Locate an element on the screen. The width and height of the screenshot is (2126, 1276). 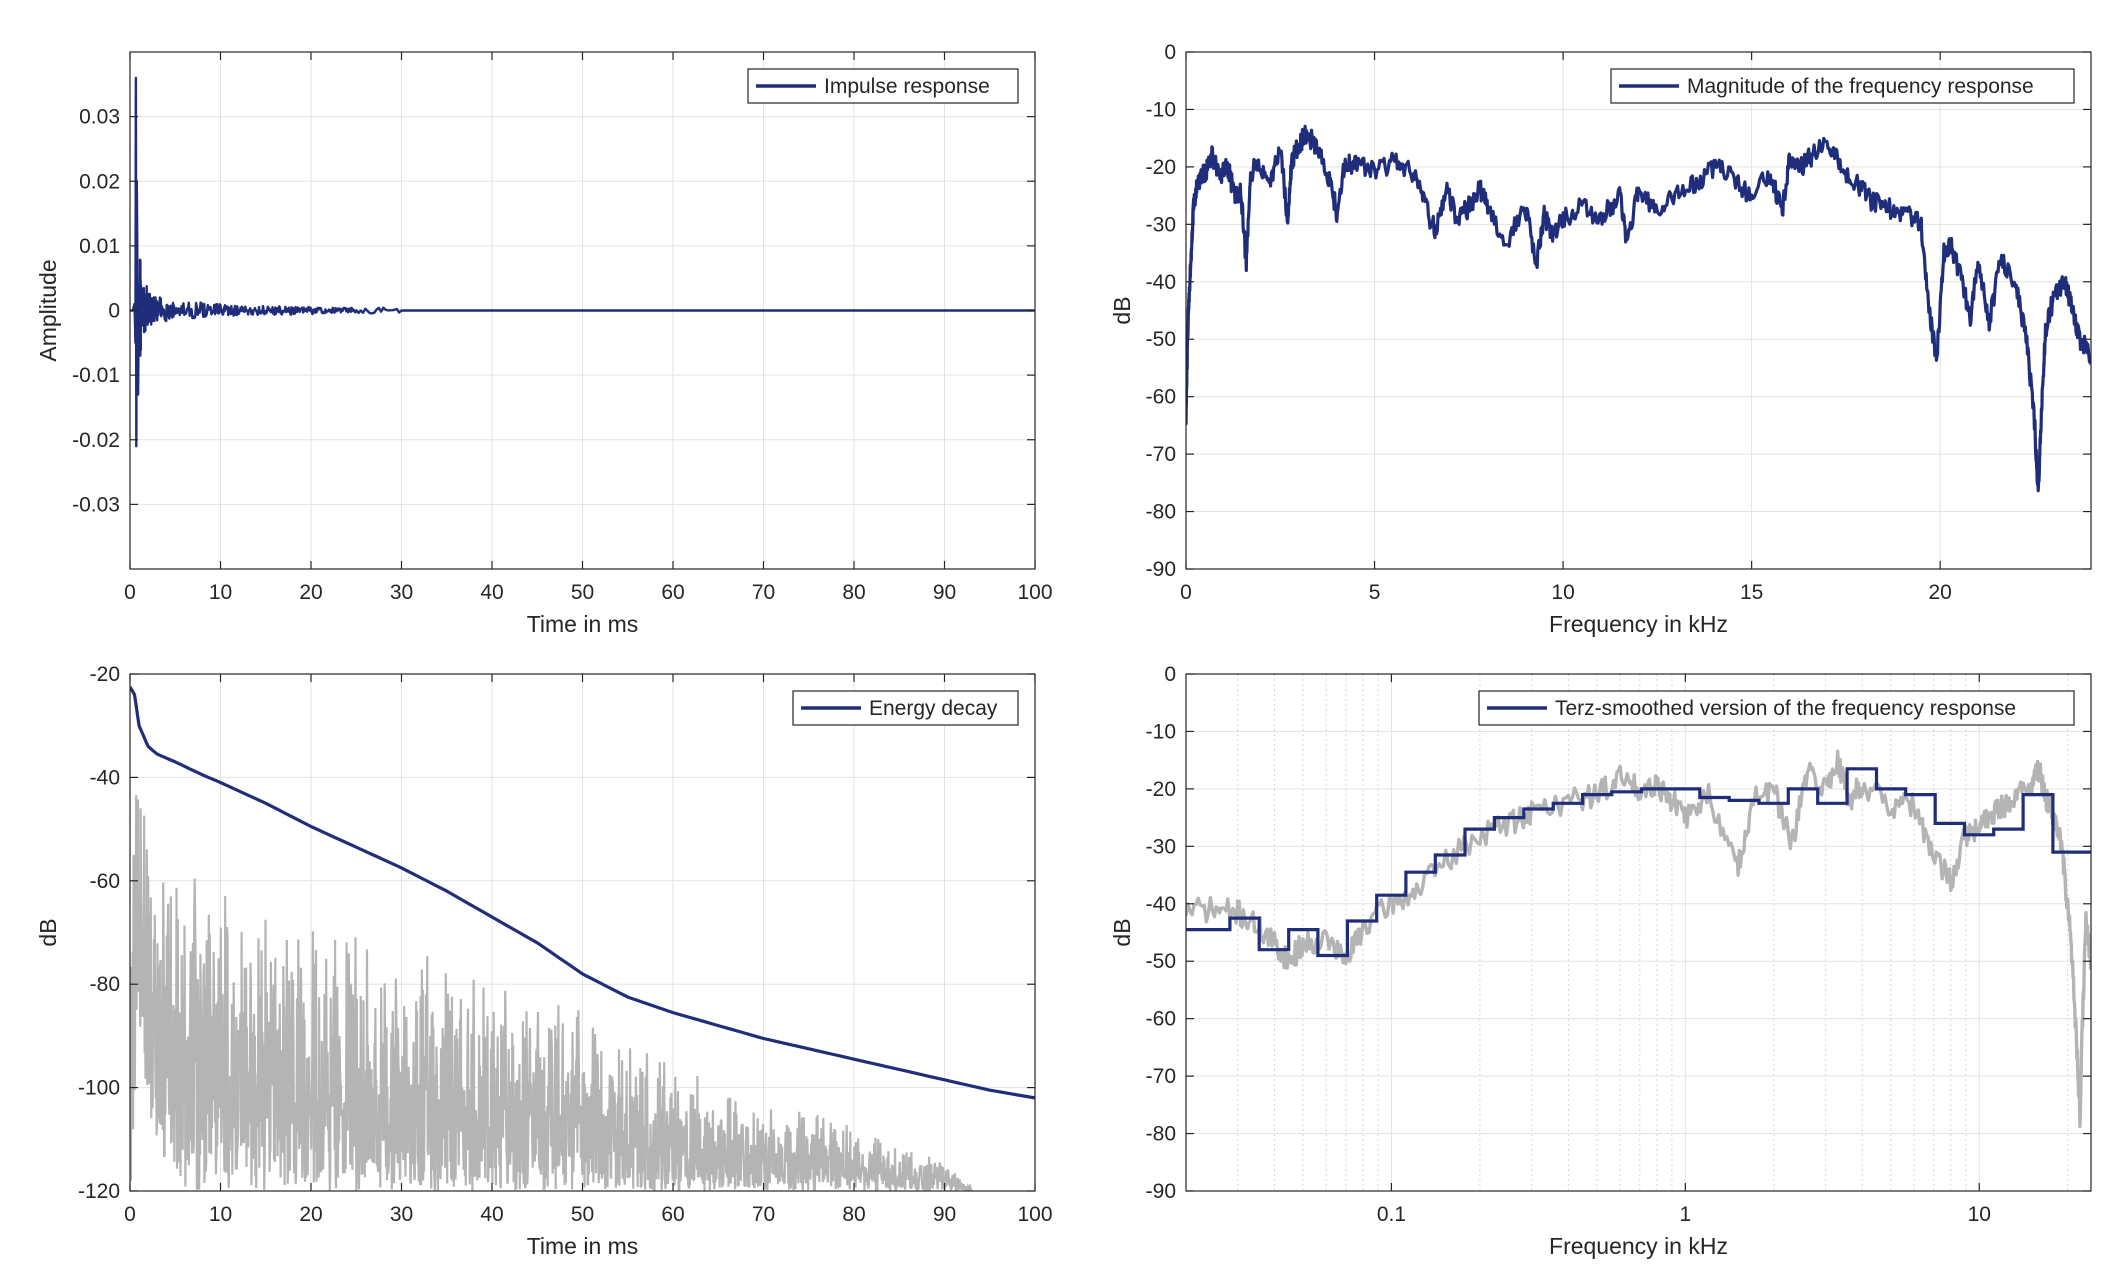
y-tick-label: -0.02 is located at coordinates (96, 440).